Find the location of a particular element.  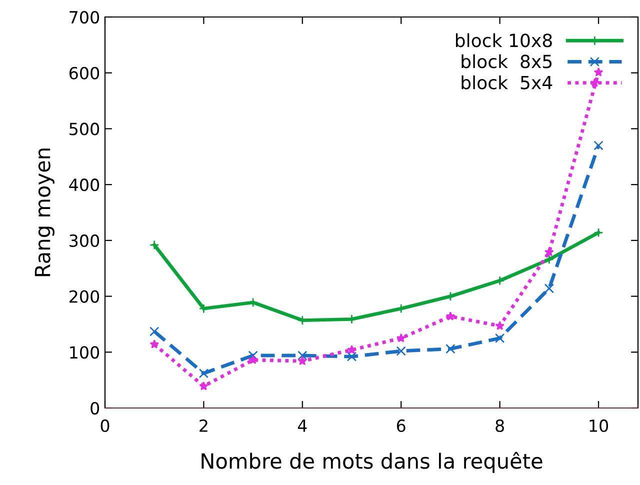

x-tick-label: 6 is located at coordinates (401, 425).